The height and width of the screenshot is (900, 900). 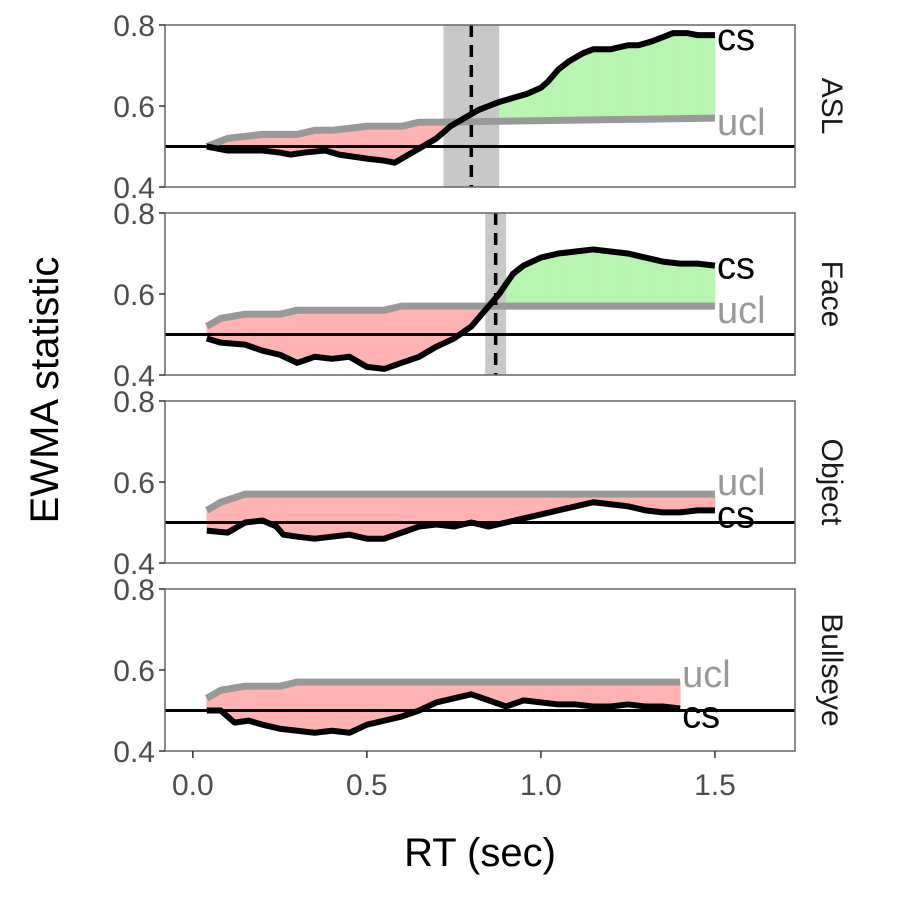 I want to click on strip-label: Object, so click(x=831, y=482).